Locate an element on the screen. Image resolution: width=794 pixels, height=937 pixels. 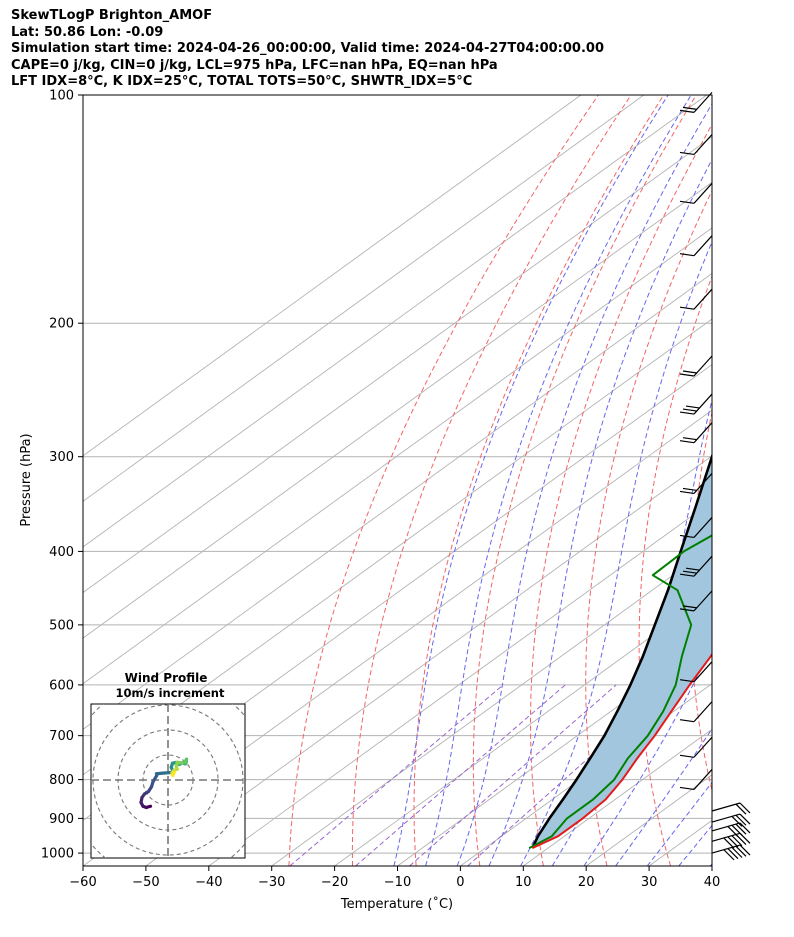
wind-barbs is located at coordinates (715, 476).